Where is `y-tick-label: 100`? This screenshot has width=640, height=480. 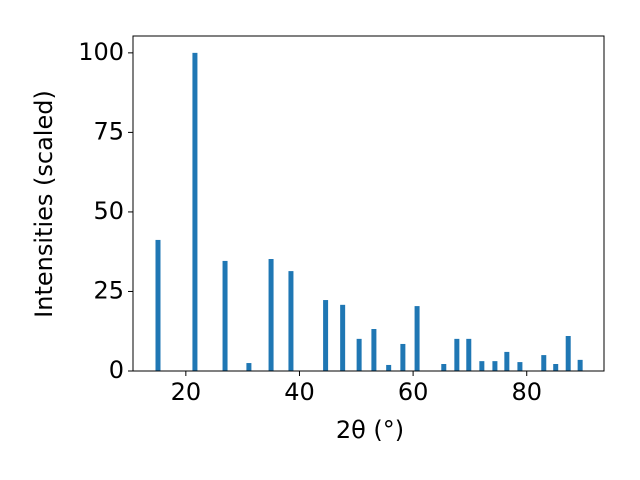
y-tick-label: 100 is located at coordinates (101, 52).